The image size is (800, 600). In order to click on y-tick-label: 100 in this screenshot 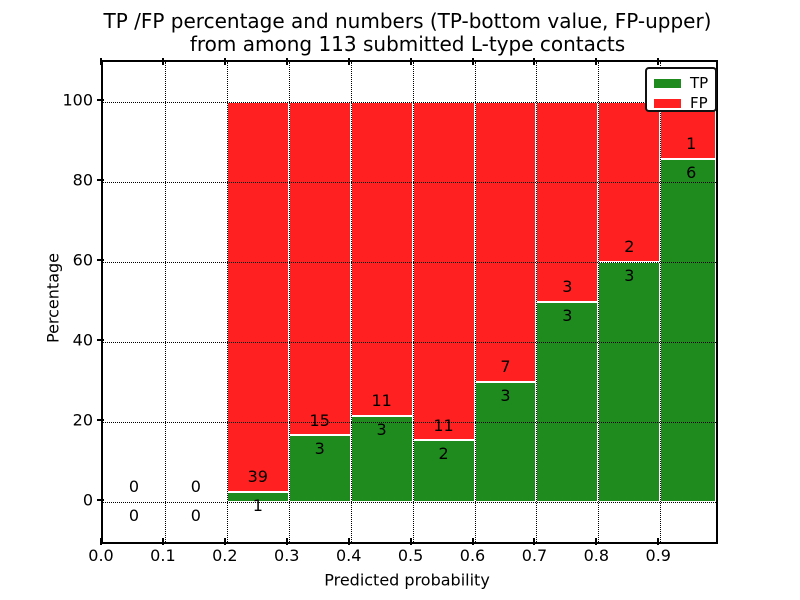, I will do `click(77, 100)`.